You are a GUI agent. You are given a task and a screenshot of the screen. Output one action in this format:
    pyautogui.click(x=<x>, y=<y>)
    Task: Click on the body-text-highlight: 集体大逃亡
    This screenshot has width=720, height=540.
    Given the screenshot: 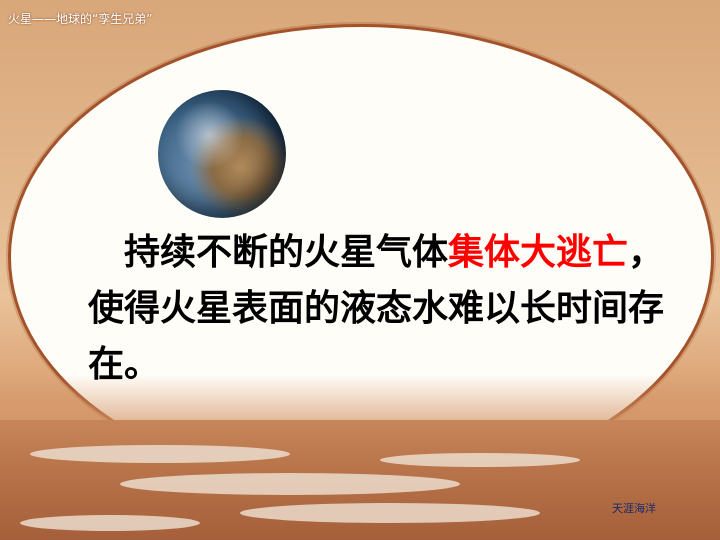 What is the action you would take?
    pyautogui.click(x=538, y=252)
    